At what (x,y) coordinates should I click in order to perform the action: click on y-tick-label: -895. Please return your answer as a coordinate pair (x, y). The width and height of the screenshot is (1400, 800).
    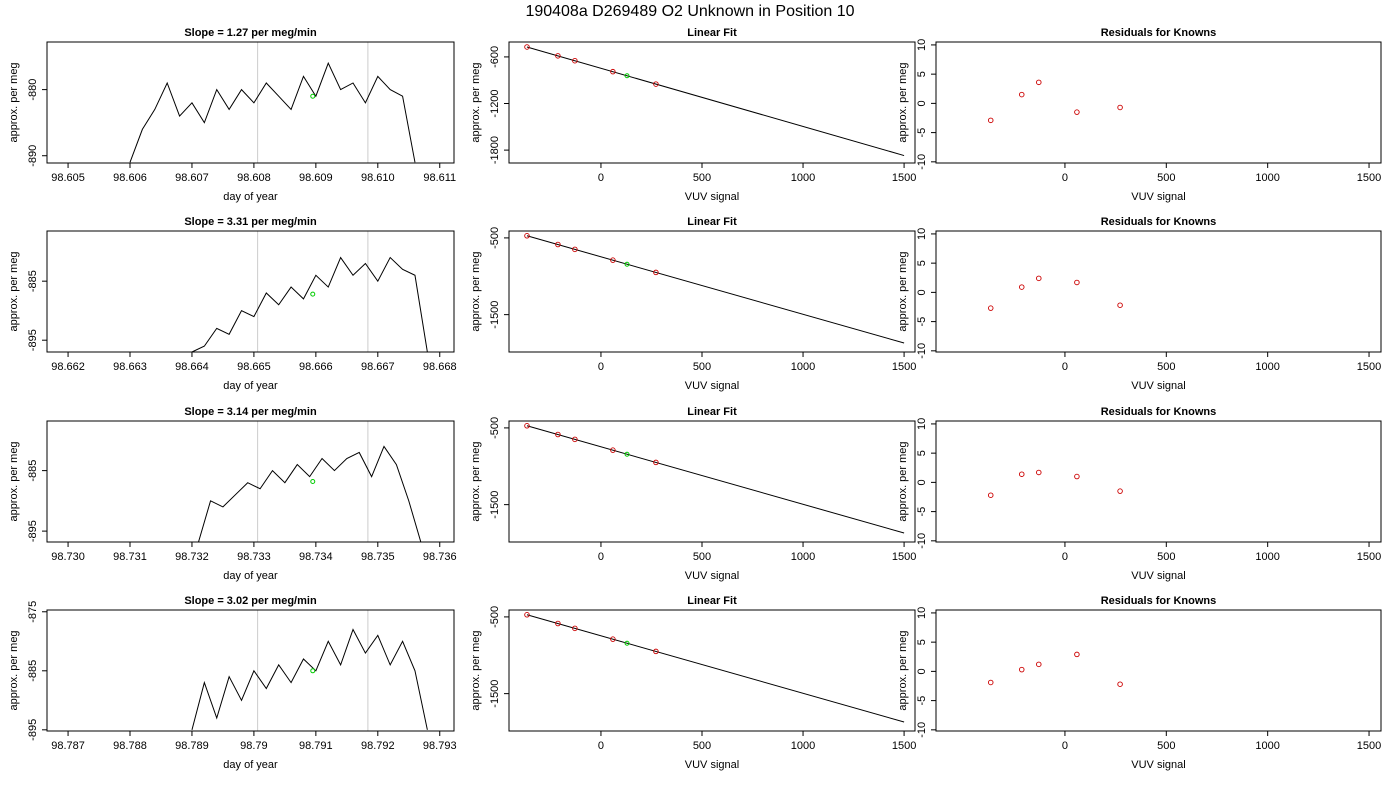
    Looking at the image, I should click on (33, 531).